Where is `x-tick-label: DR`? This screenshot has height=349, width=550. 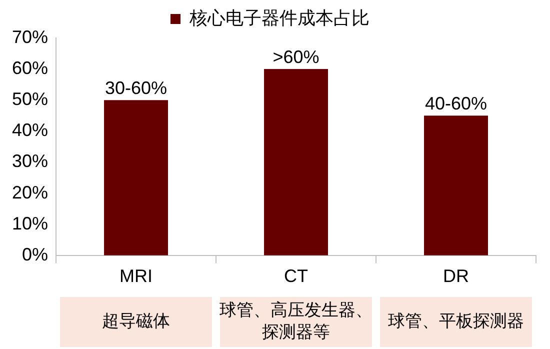 x-tick-label: DR is located at coordinates (456, 276).